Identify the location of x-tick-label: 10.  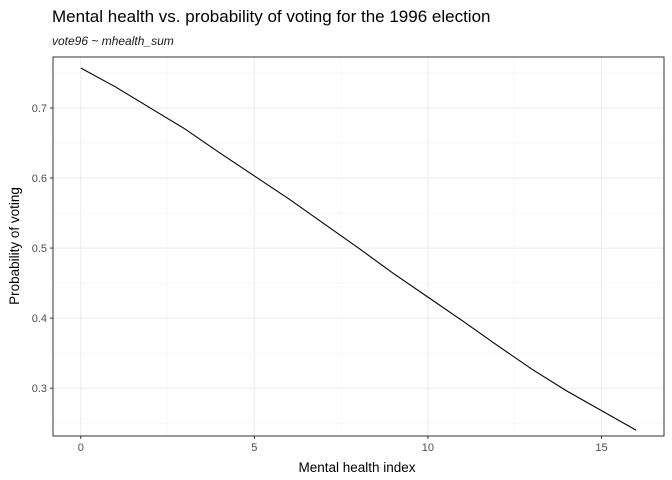
(428, 448).